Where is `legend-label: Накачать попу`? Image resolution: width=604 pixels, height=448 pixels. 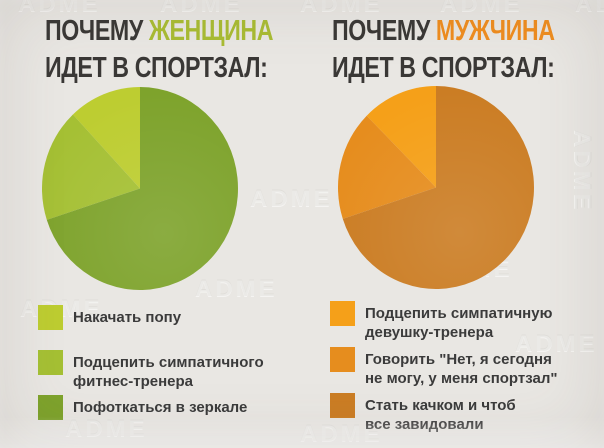 legend-label: Накачать попу is located at coordinates (127, 317).